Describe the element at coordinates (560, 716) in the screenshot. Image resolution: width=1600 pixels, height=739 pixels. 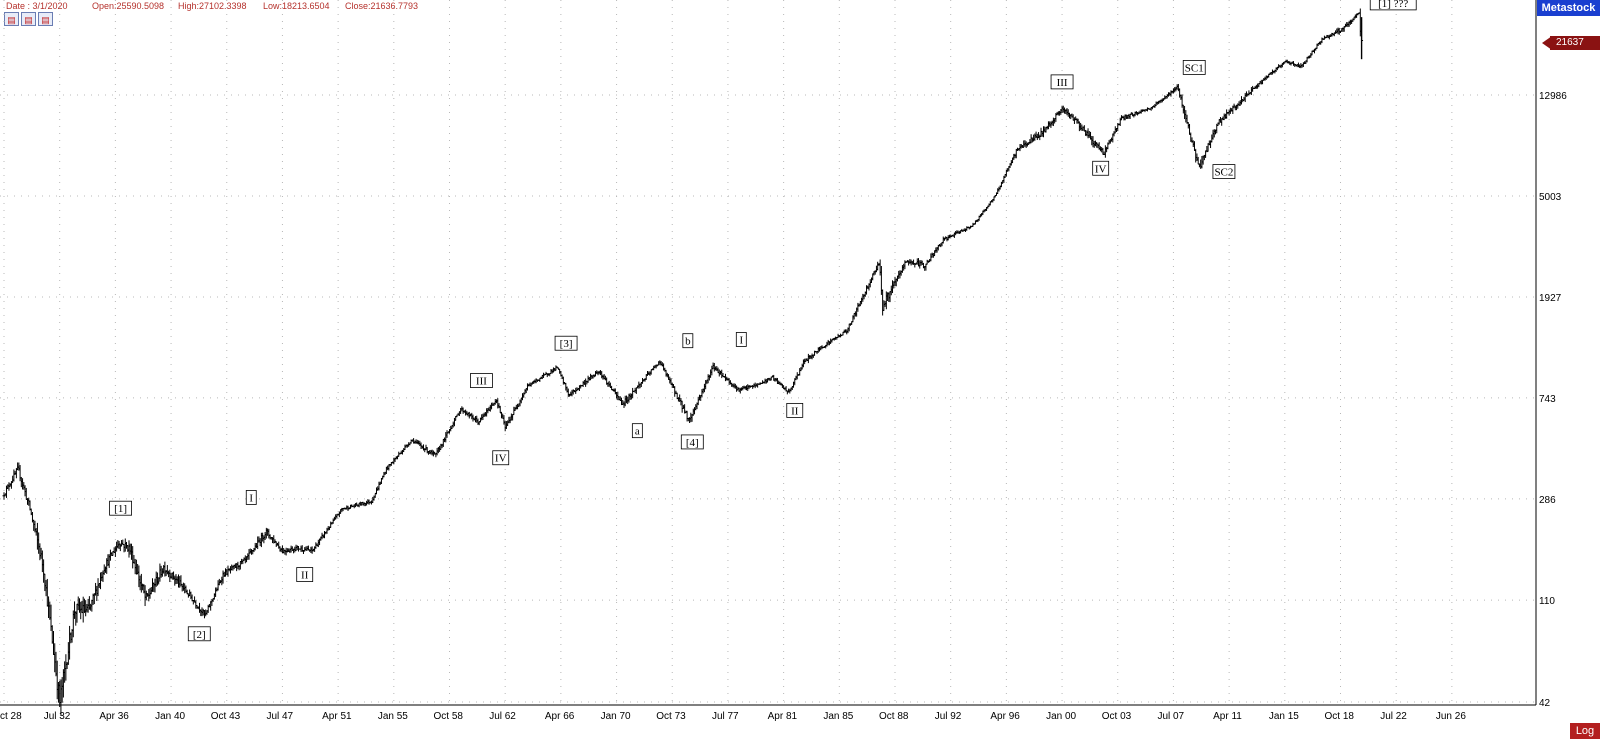
I see `x-tick-label: Apr 66` at that location.